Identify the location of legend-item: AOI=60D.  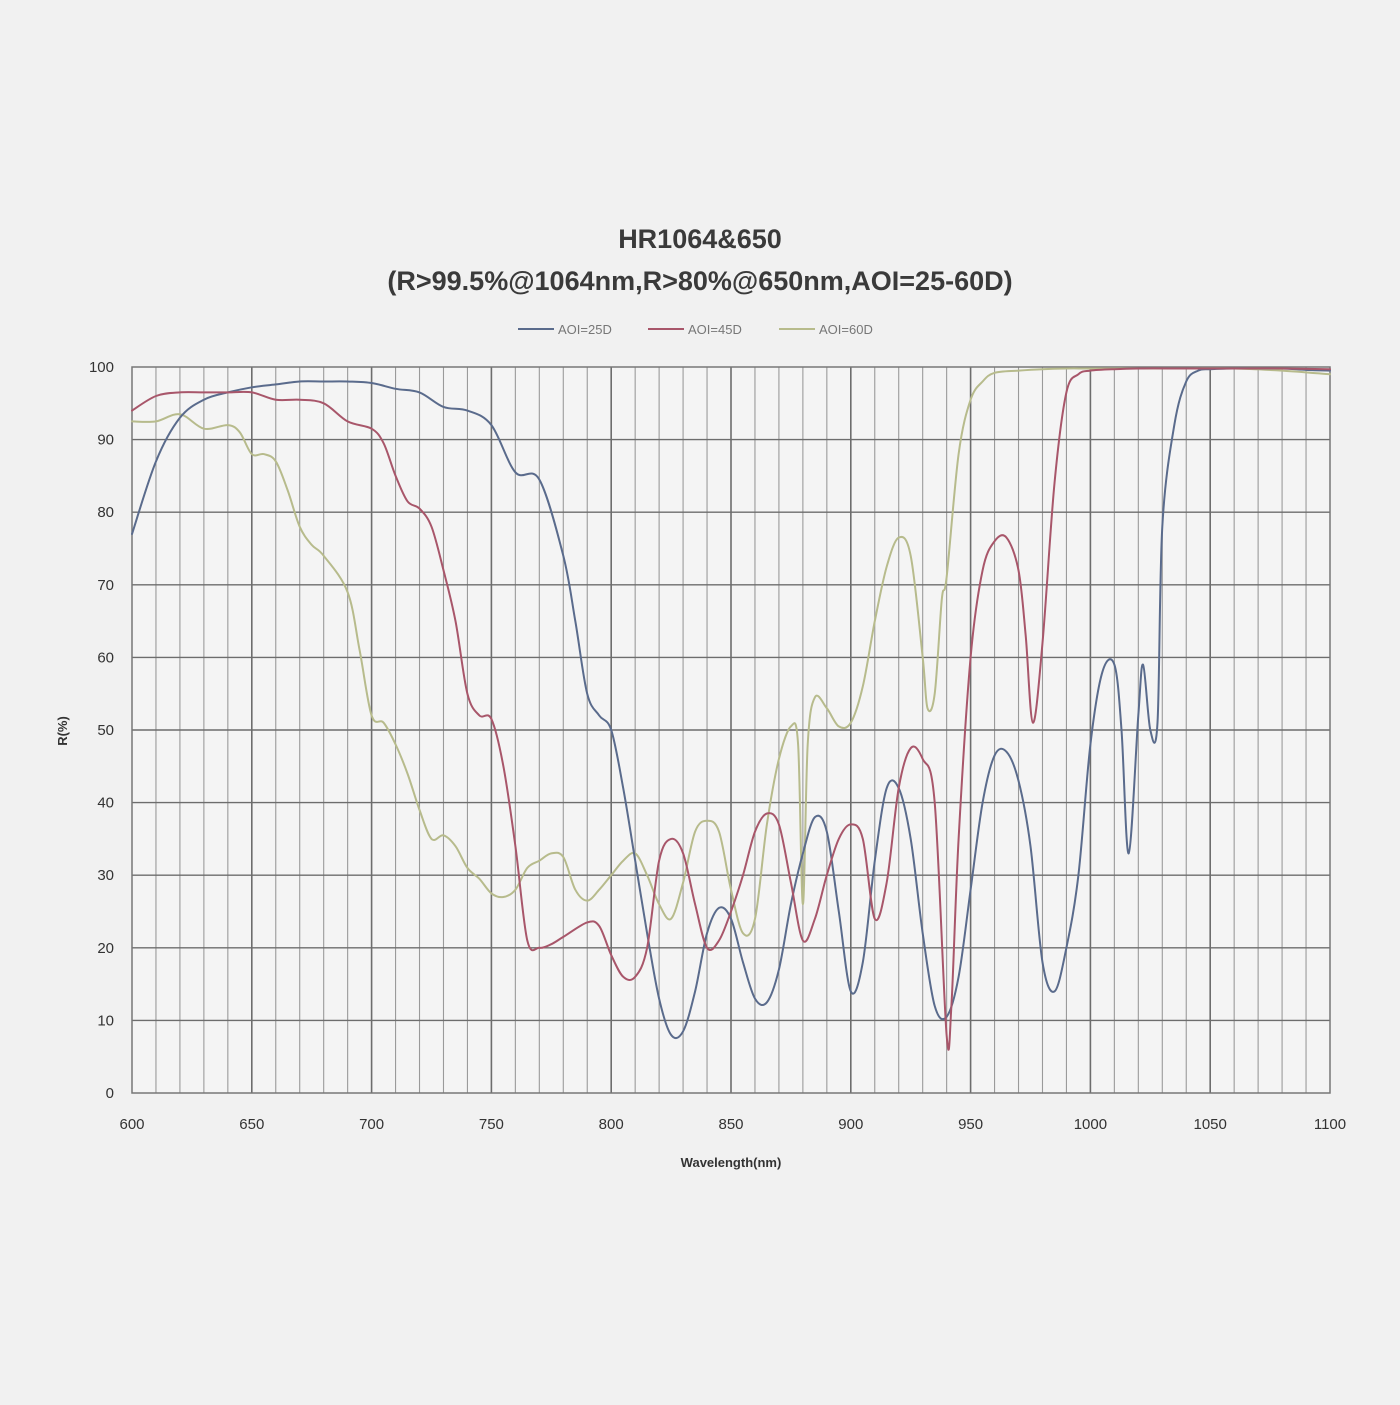
(826, 329).